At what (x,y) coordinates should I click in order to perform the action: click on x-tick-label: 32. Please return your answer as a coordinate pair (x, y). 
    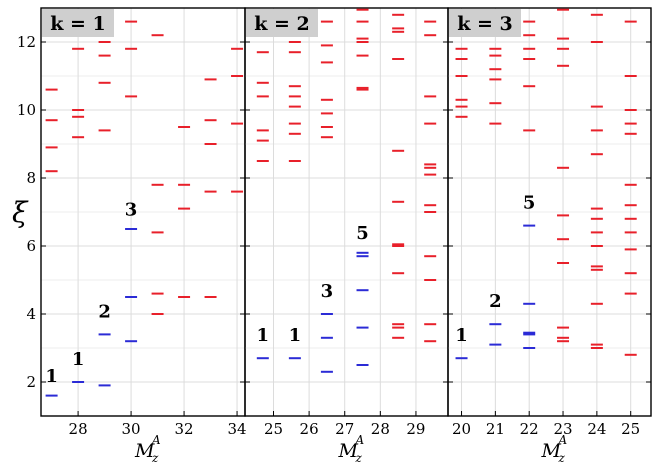
    Looking at the image, I should click on (184, 429).